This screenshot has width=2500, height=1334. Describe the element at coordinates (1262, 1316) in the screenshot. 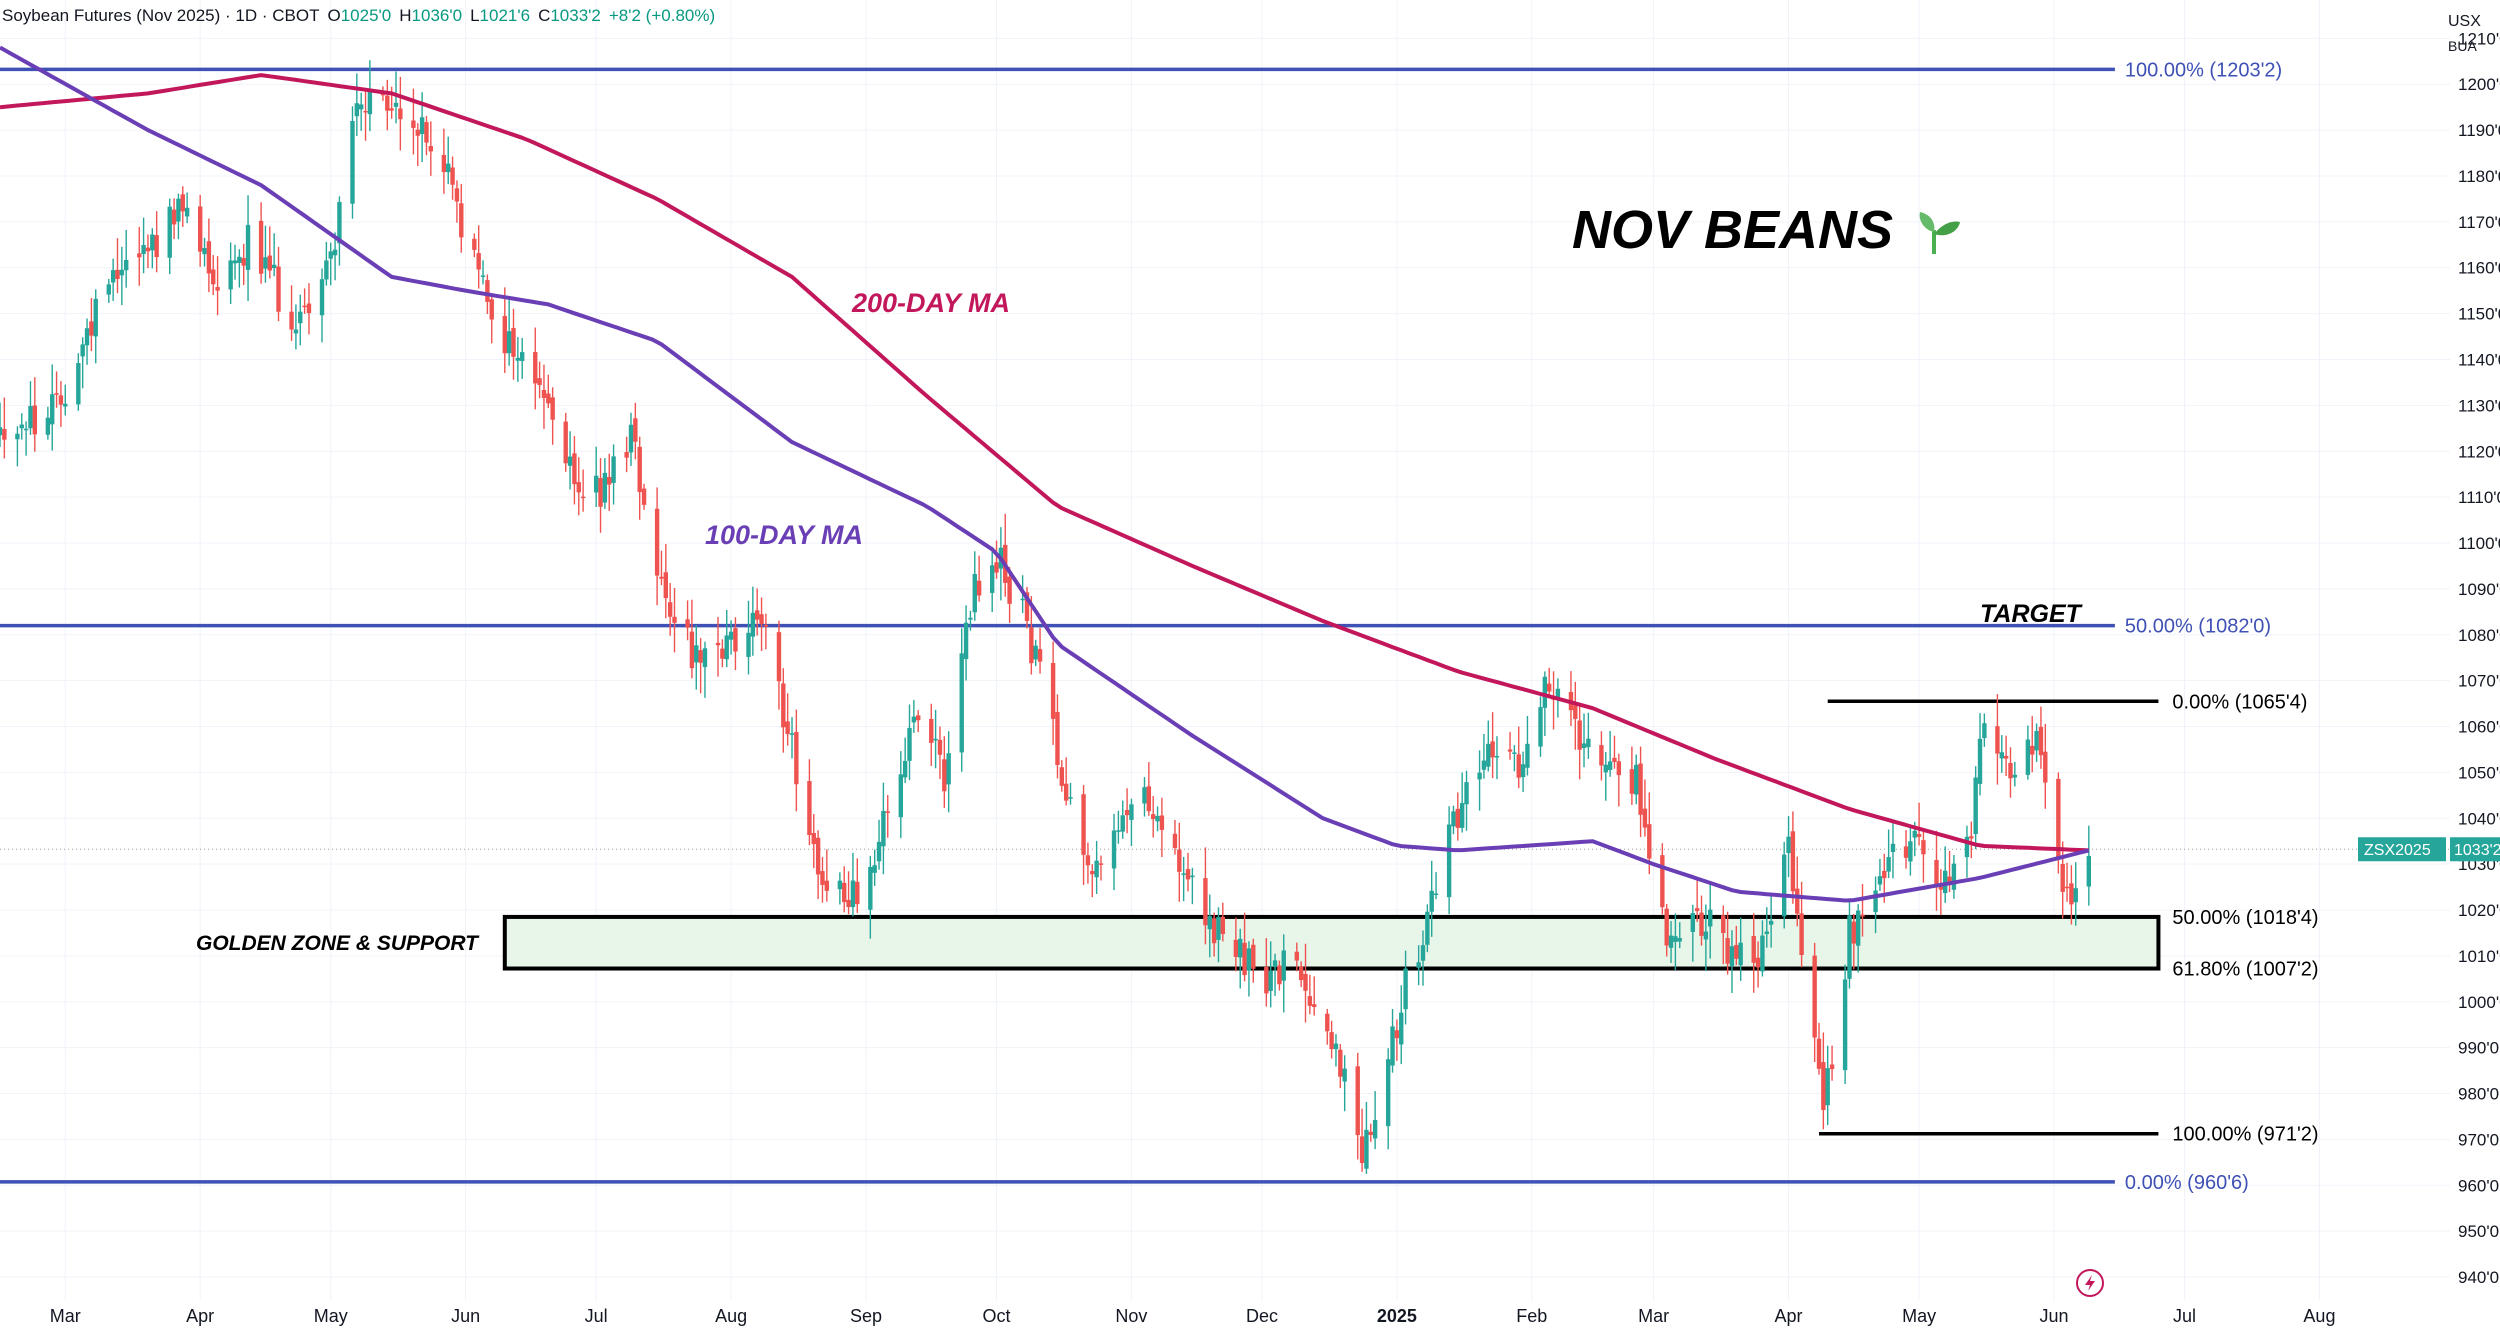

I see `x-tick-label: Dec` at that location.